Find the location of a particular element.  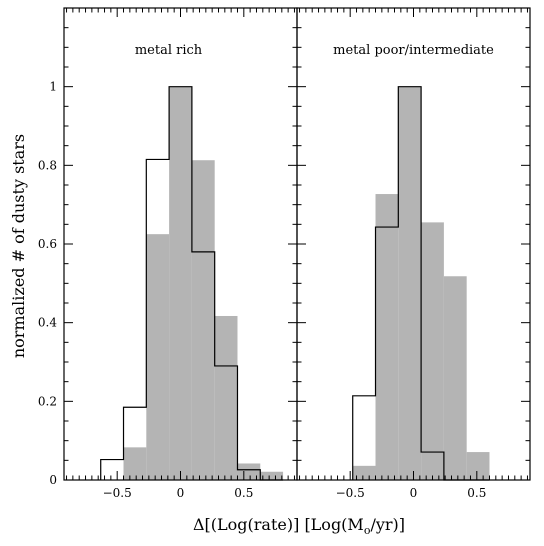

y-tick-label: 0.8 is located at coordinates (47, 165).